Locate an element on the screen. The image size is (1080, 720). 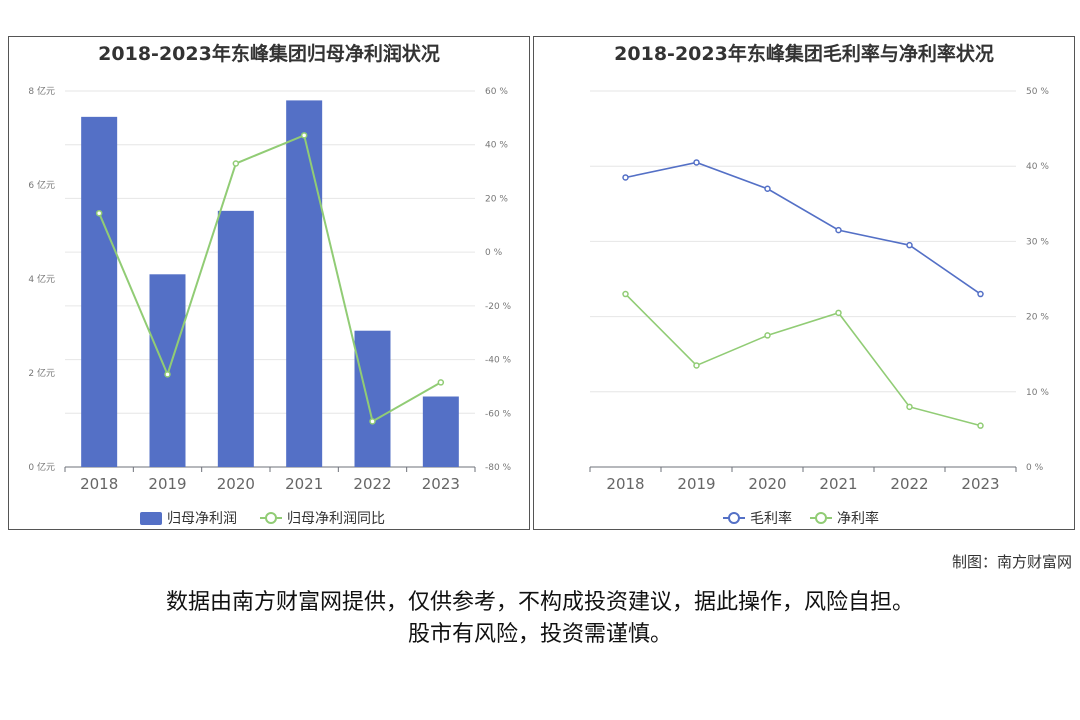
left-axis-tick: 6 亿元 is located at coordinates (41, 185).